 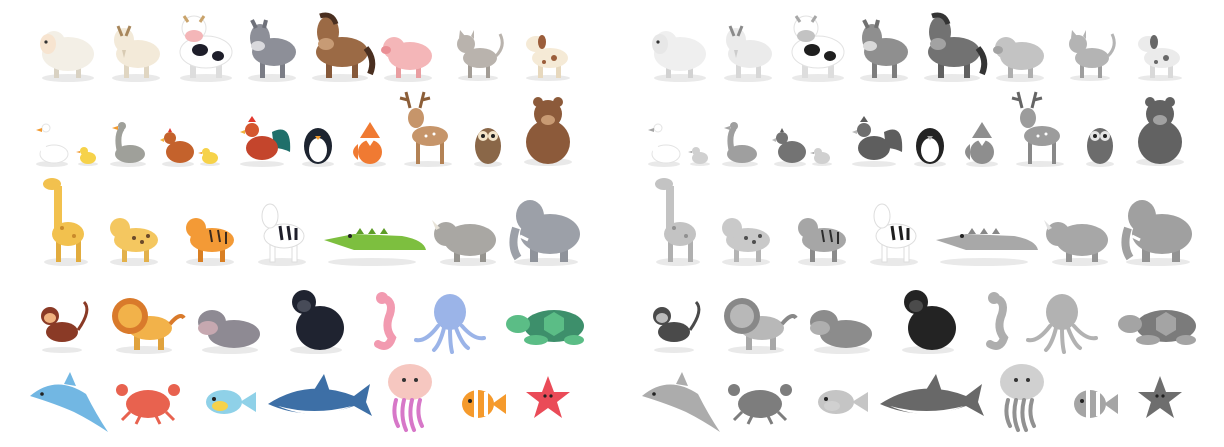 I want to click on bear-color, so click(x=548, y=131).